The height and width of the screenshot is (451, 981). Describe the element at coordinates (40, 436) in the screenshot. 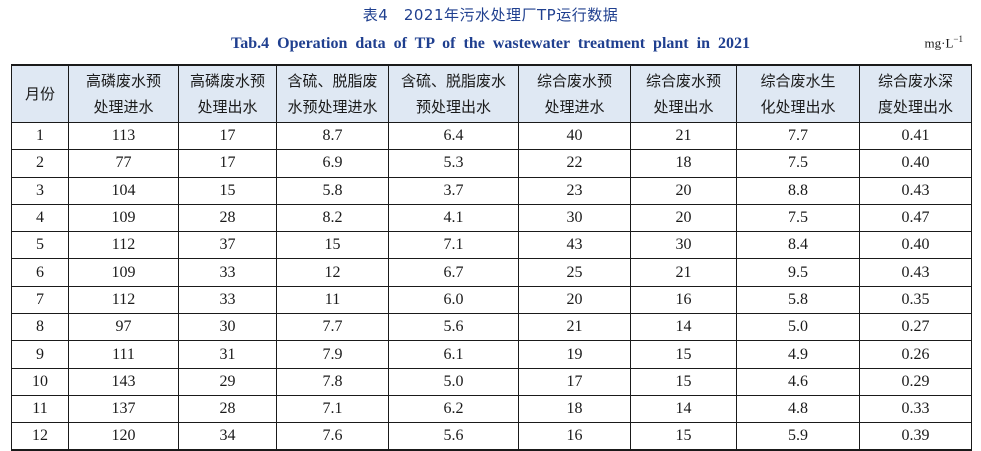

I see `month-cell: 12` at that location.